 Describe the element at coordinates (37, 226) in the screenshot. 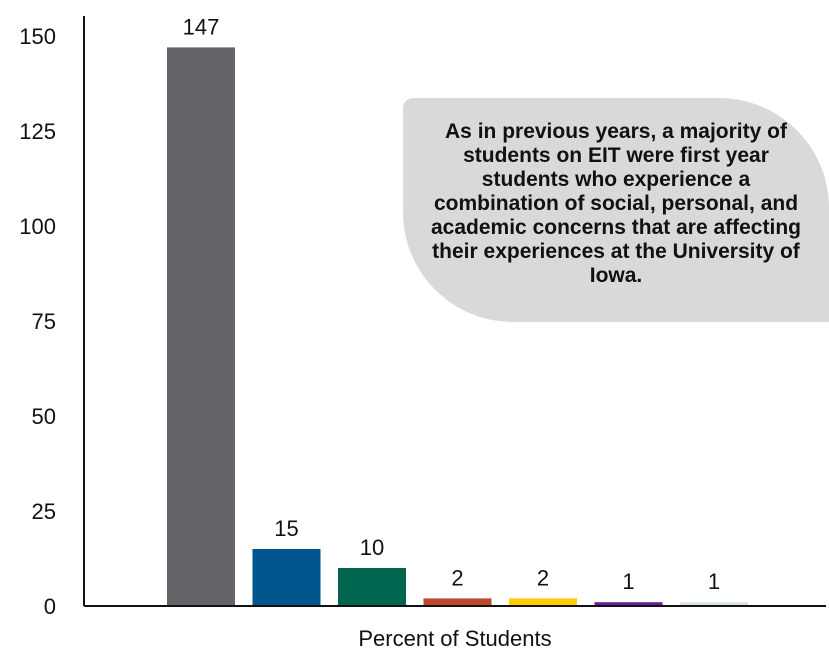

I see `y-tick-label: 100` at that location.